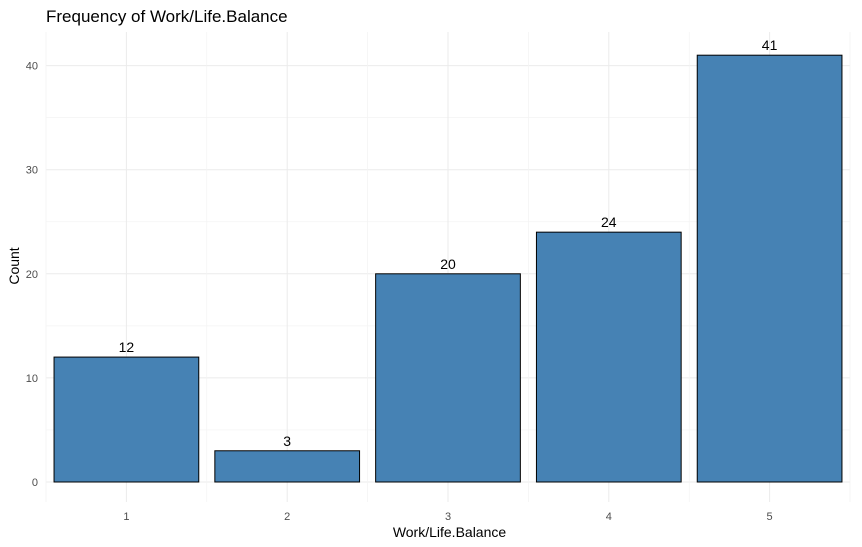 This screenshot has width=862, height=547. Describe the element at coordinates (32, 67) in the screenshot. I see `y-tick-label: 40` at that location.